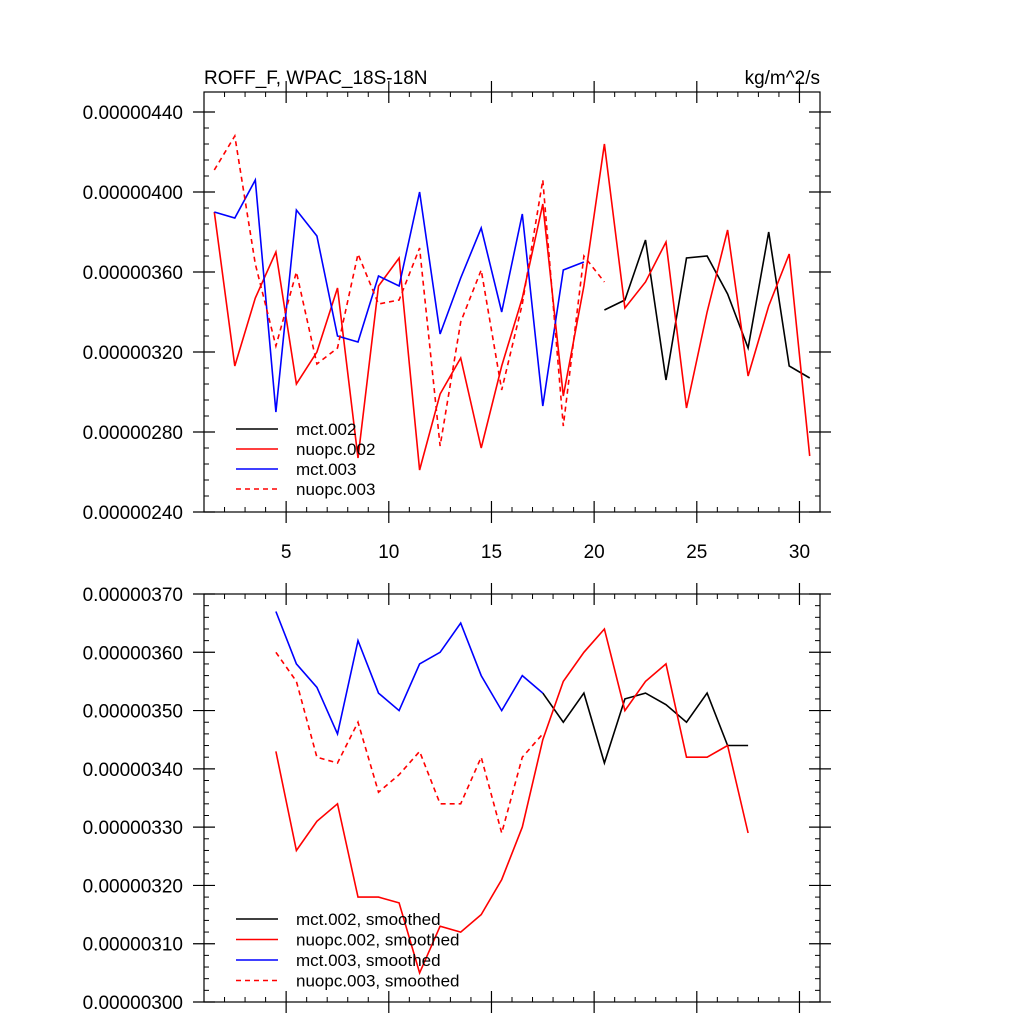 The image size is (1024, 1024). What do you see at coordinates (409, 744) in the screenshot?
I see `series-line-nuopc-003-smoothed` at bounding box center [409, 744].